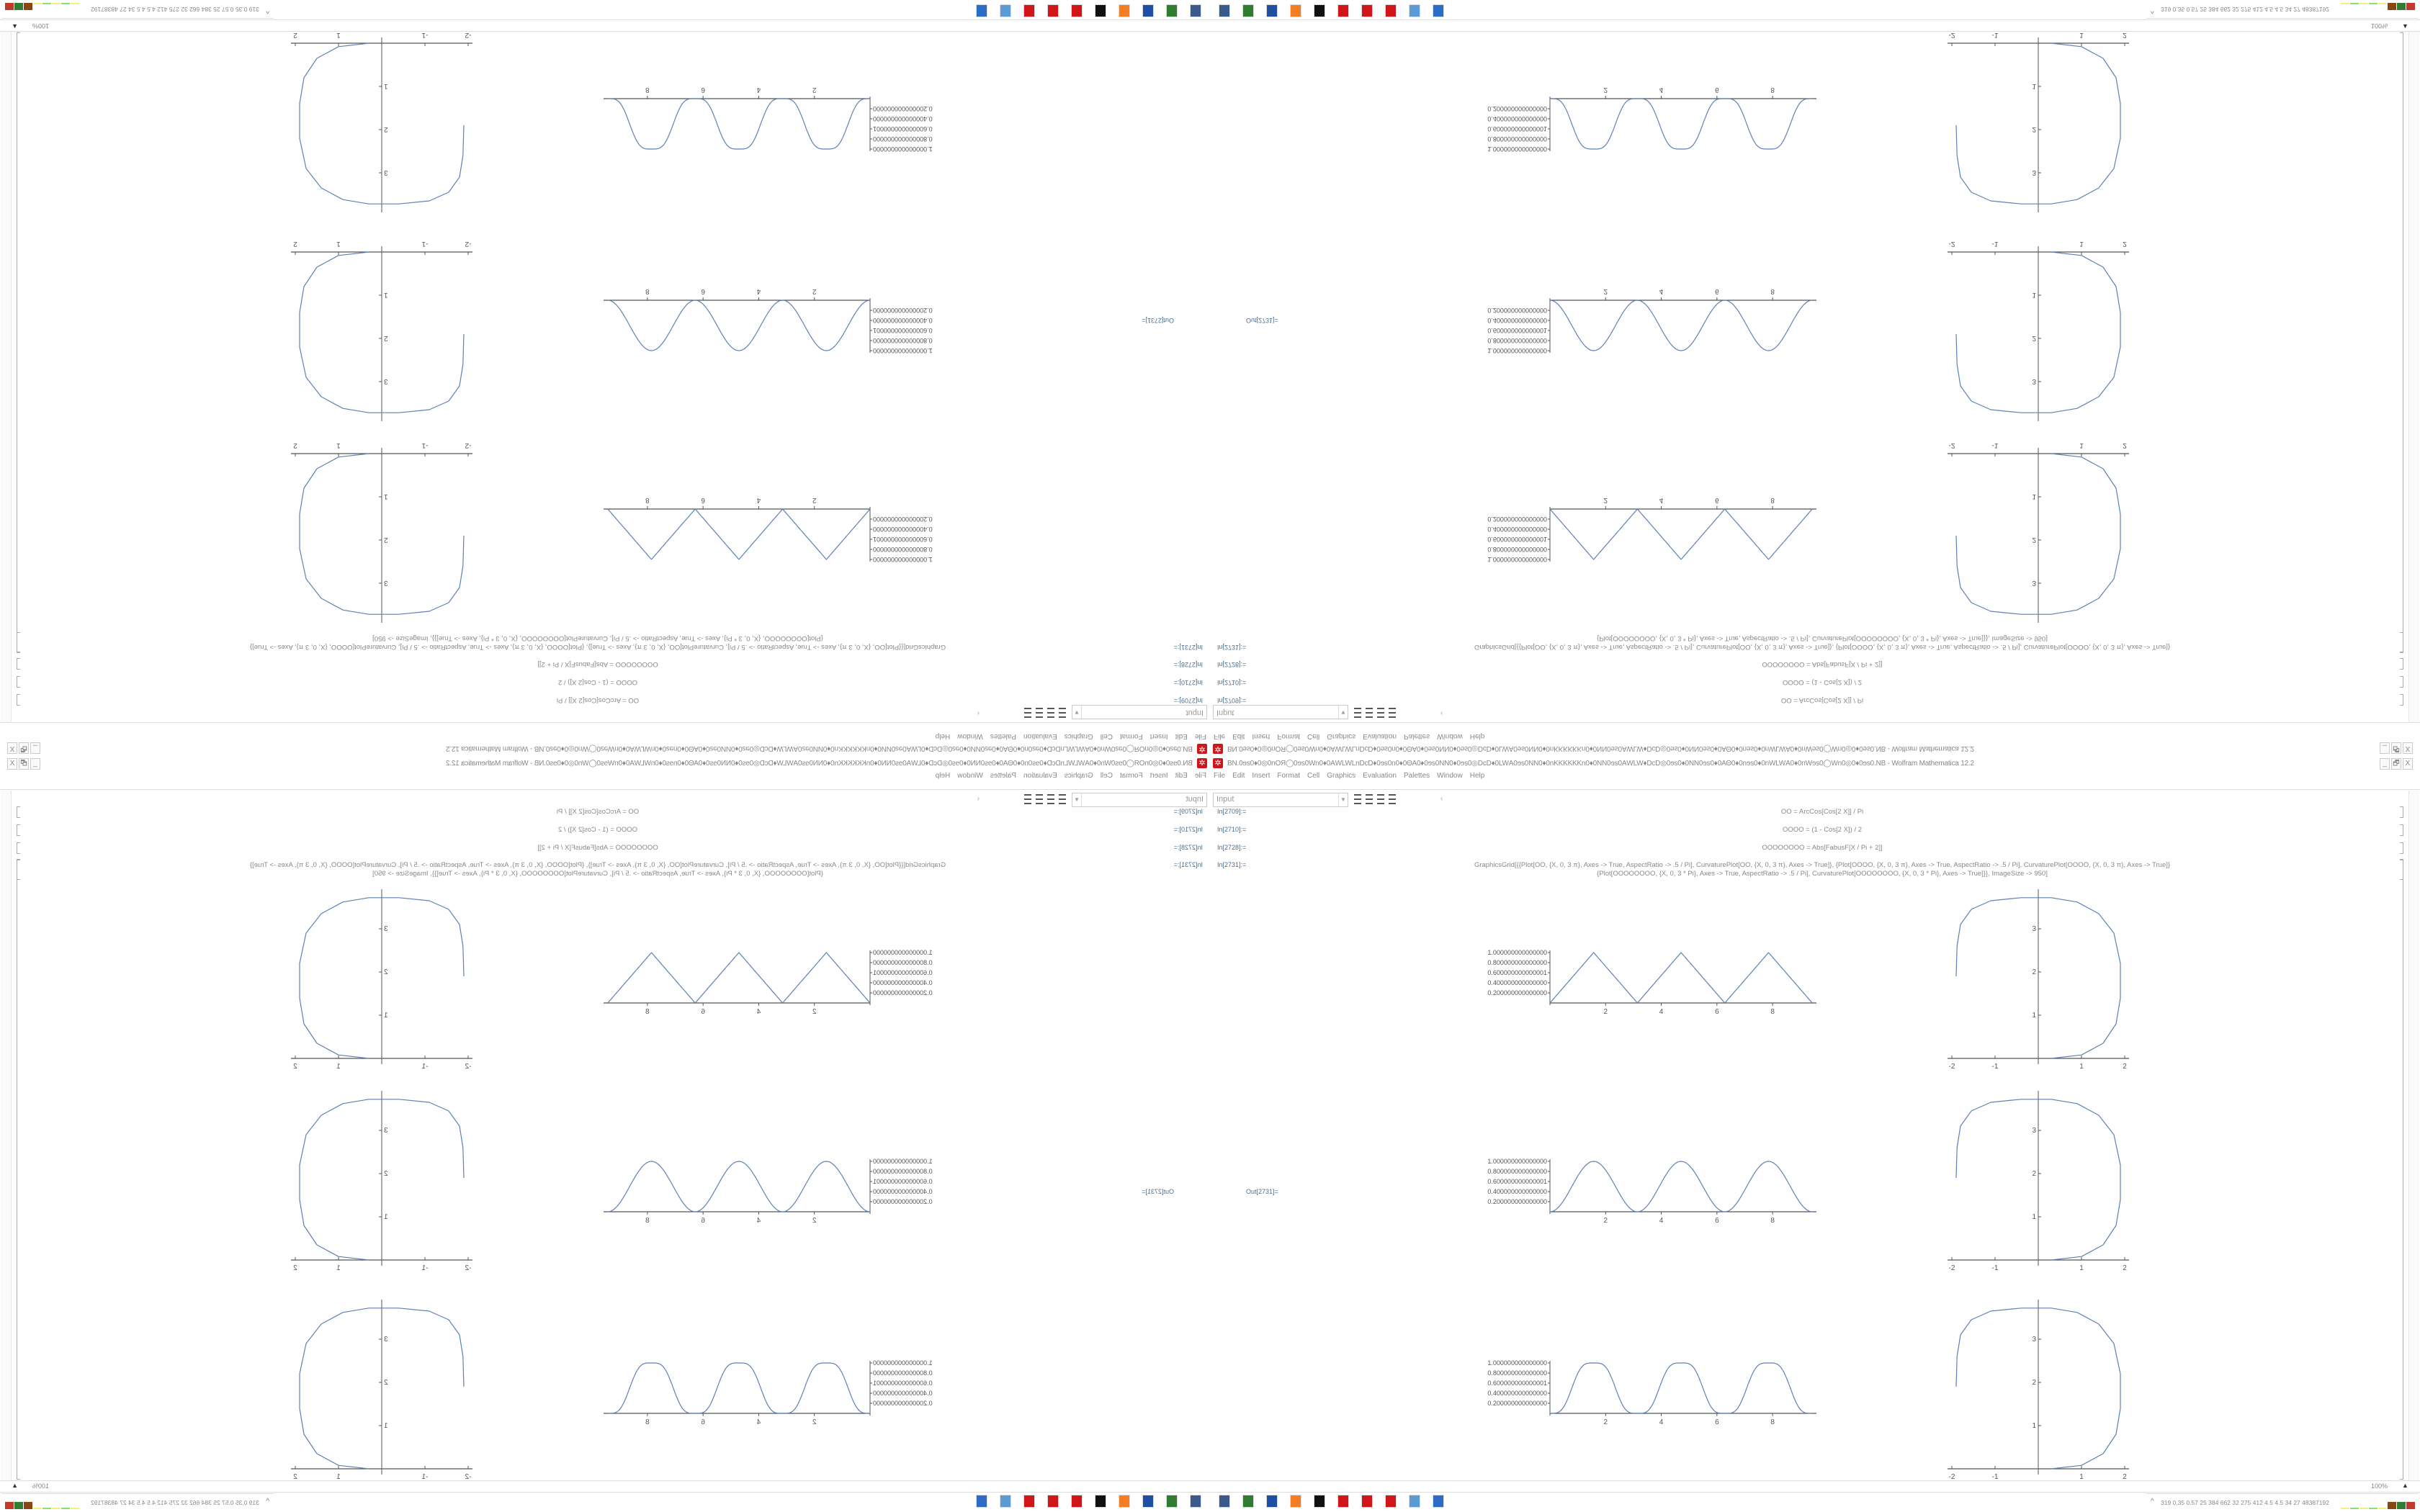 The width and height of the screenshot is (2420, 1512). Describe the element at coordinates (1414, 10) in the screenshot. I see `calculator-icon` at that location.